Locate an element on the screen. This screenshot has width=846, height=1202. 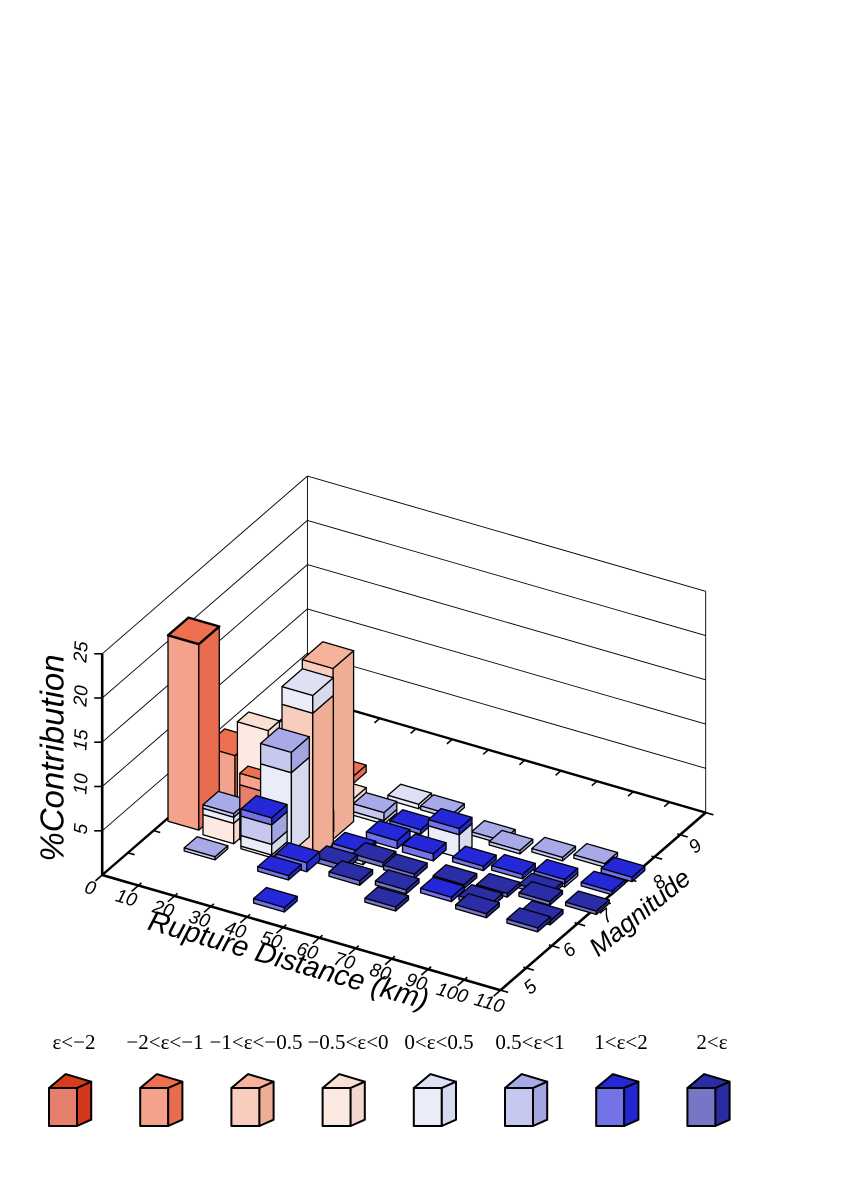
svg-text: 2<ε is located at coordinates (711, 1042).